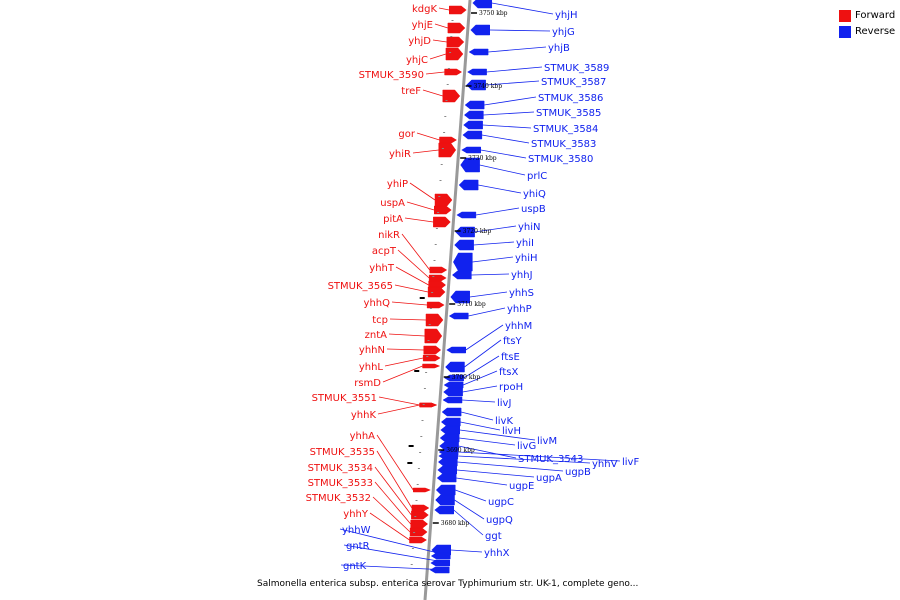  What do you see at coordinates (378, 287) in the screenshot?
I see `gene-label-STMUK_3565: STMUK_3565` at bounding box center [378, 287].